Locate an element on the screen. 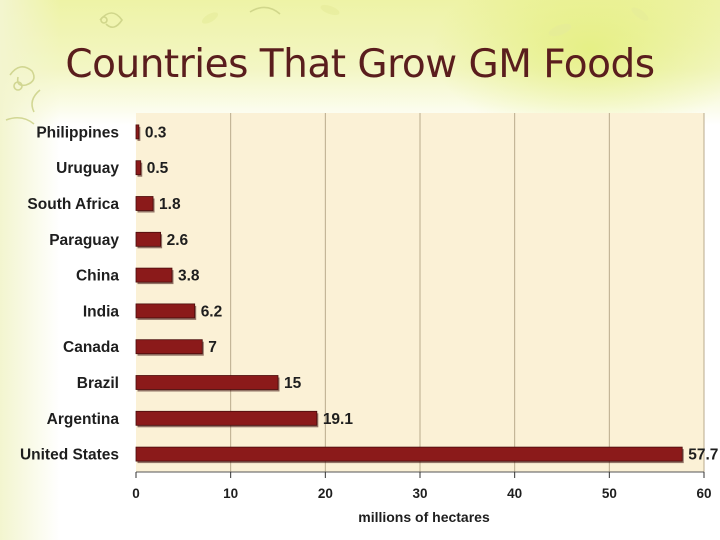  value-label: 3.8 is located at coordinates (189, 276).